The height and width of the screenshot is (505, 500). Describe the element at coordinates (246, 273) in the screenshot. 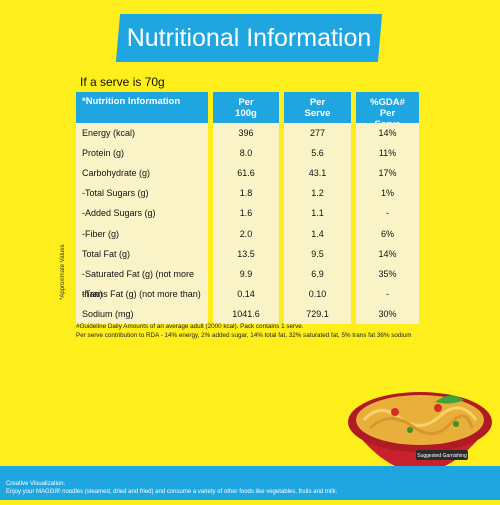

I see `per100-value: 9.9` at that location.